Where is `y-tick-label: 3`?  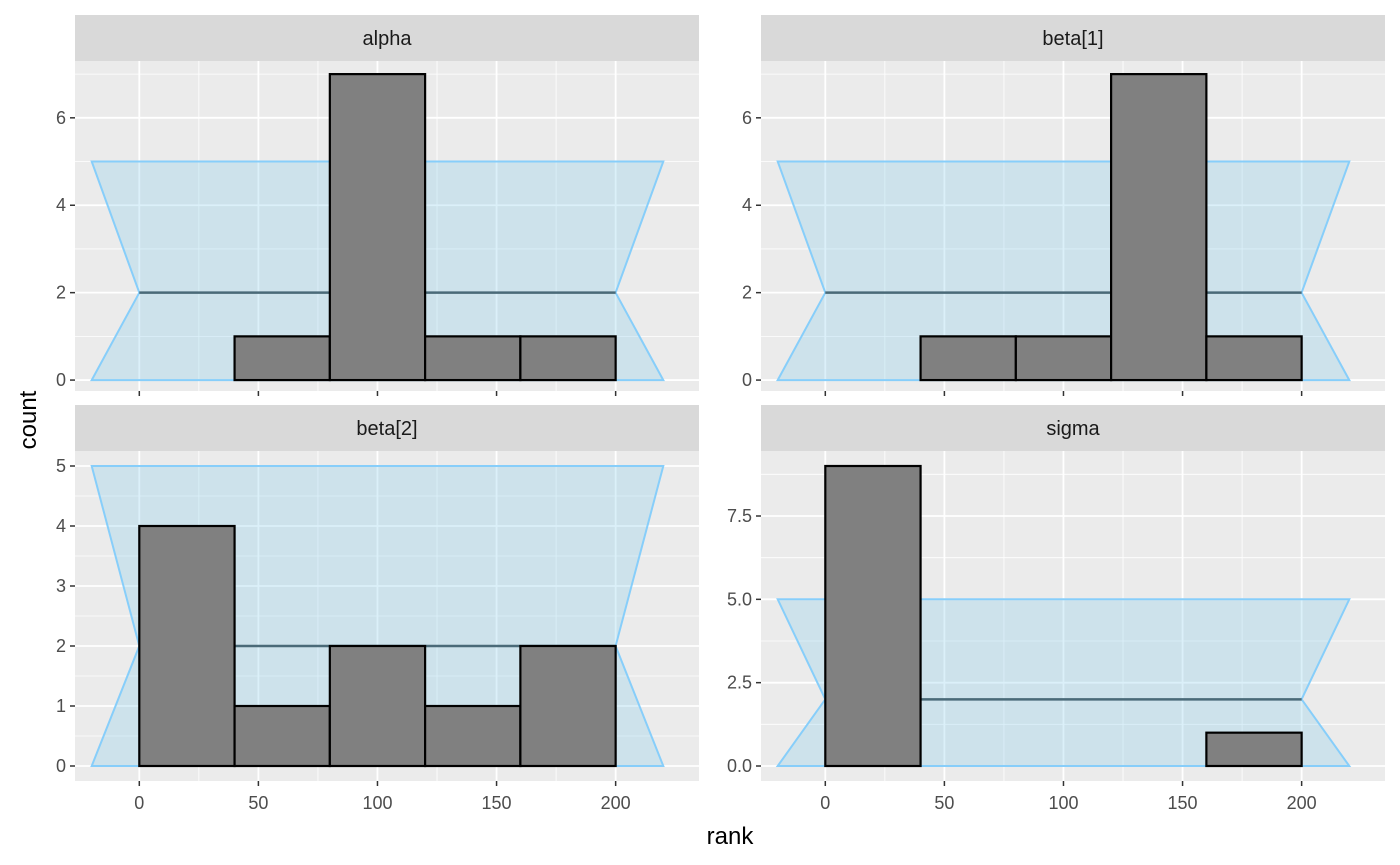
y-tick-label: 3 is located at coordinates (61, 586).